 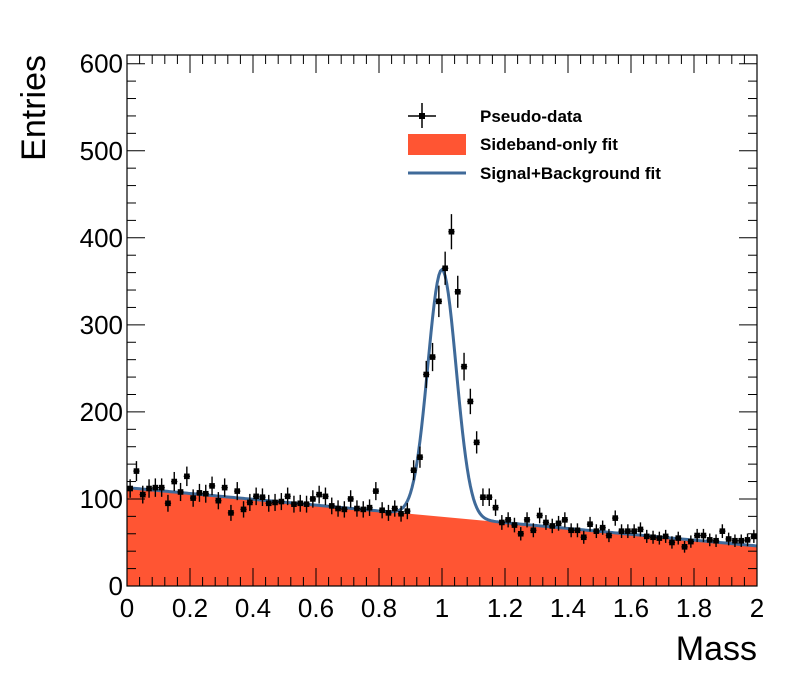 I want to click on legend-label-sideband-fit: Sideband-only fit, so click(x=549, y=144).